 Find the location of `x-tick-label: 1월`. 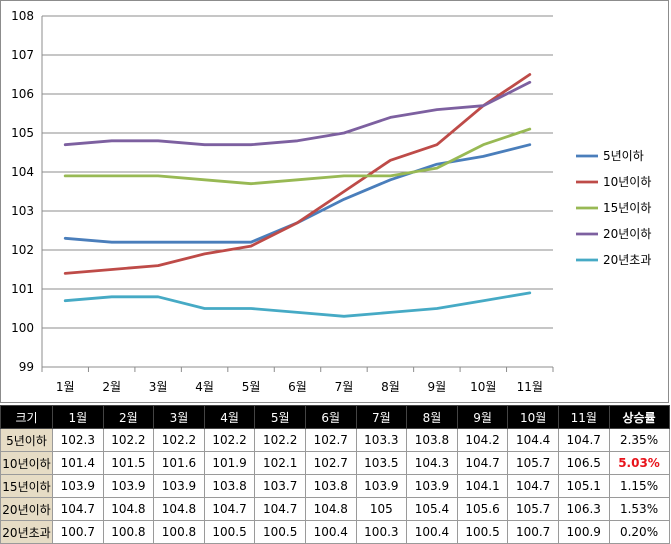

x-tick-label: 1월 is located at coordinates (65, 387).